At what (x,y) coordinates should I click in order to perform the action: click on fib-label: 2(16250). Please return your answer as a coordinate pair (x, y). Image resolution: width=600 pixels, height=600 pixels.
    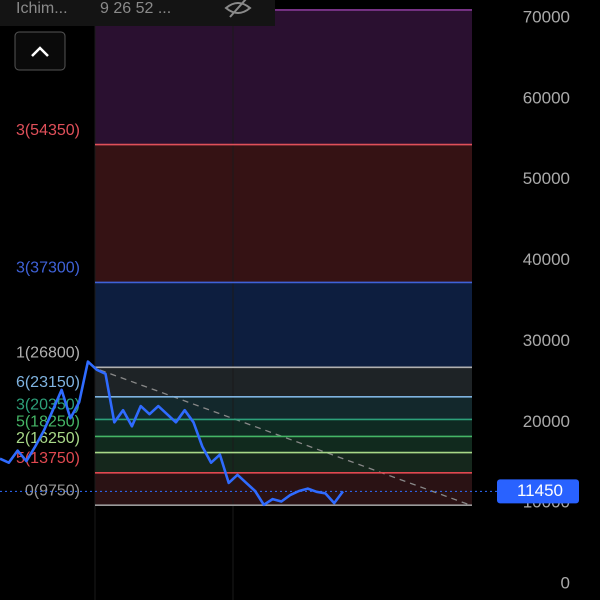
    Looking at the image, I should click on (48, 438).